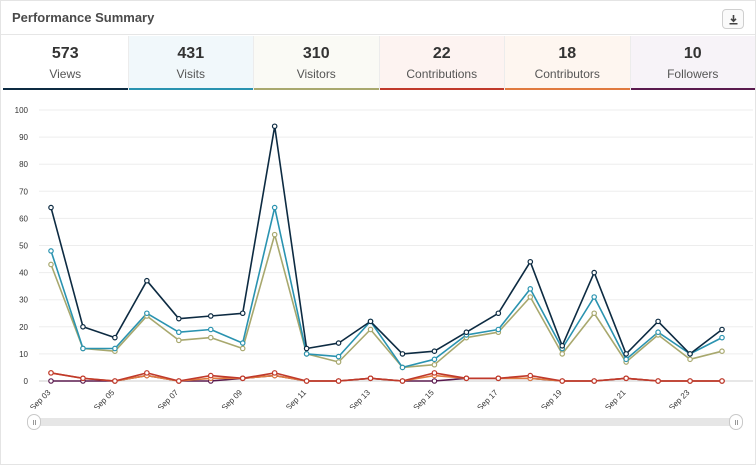 This screenshot has height=465, width=756. What do you see at coordinates (23, 327) in the screenshot?
I see `y-tick-label: 20` at bounding box center [23, 327].